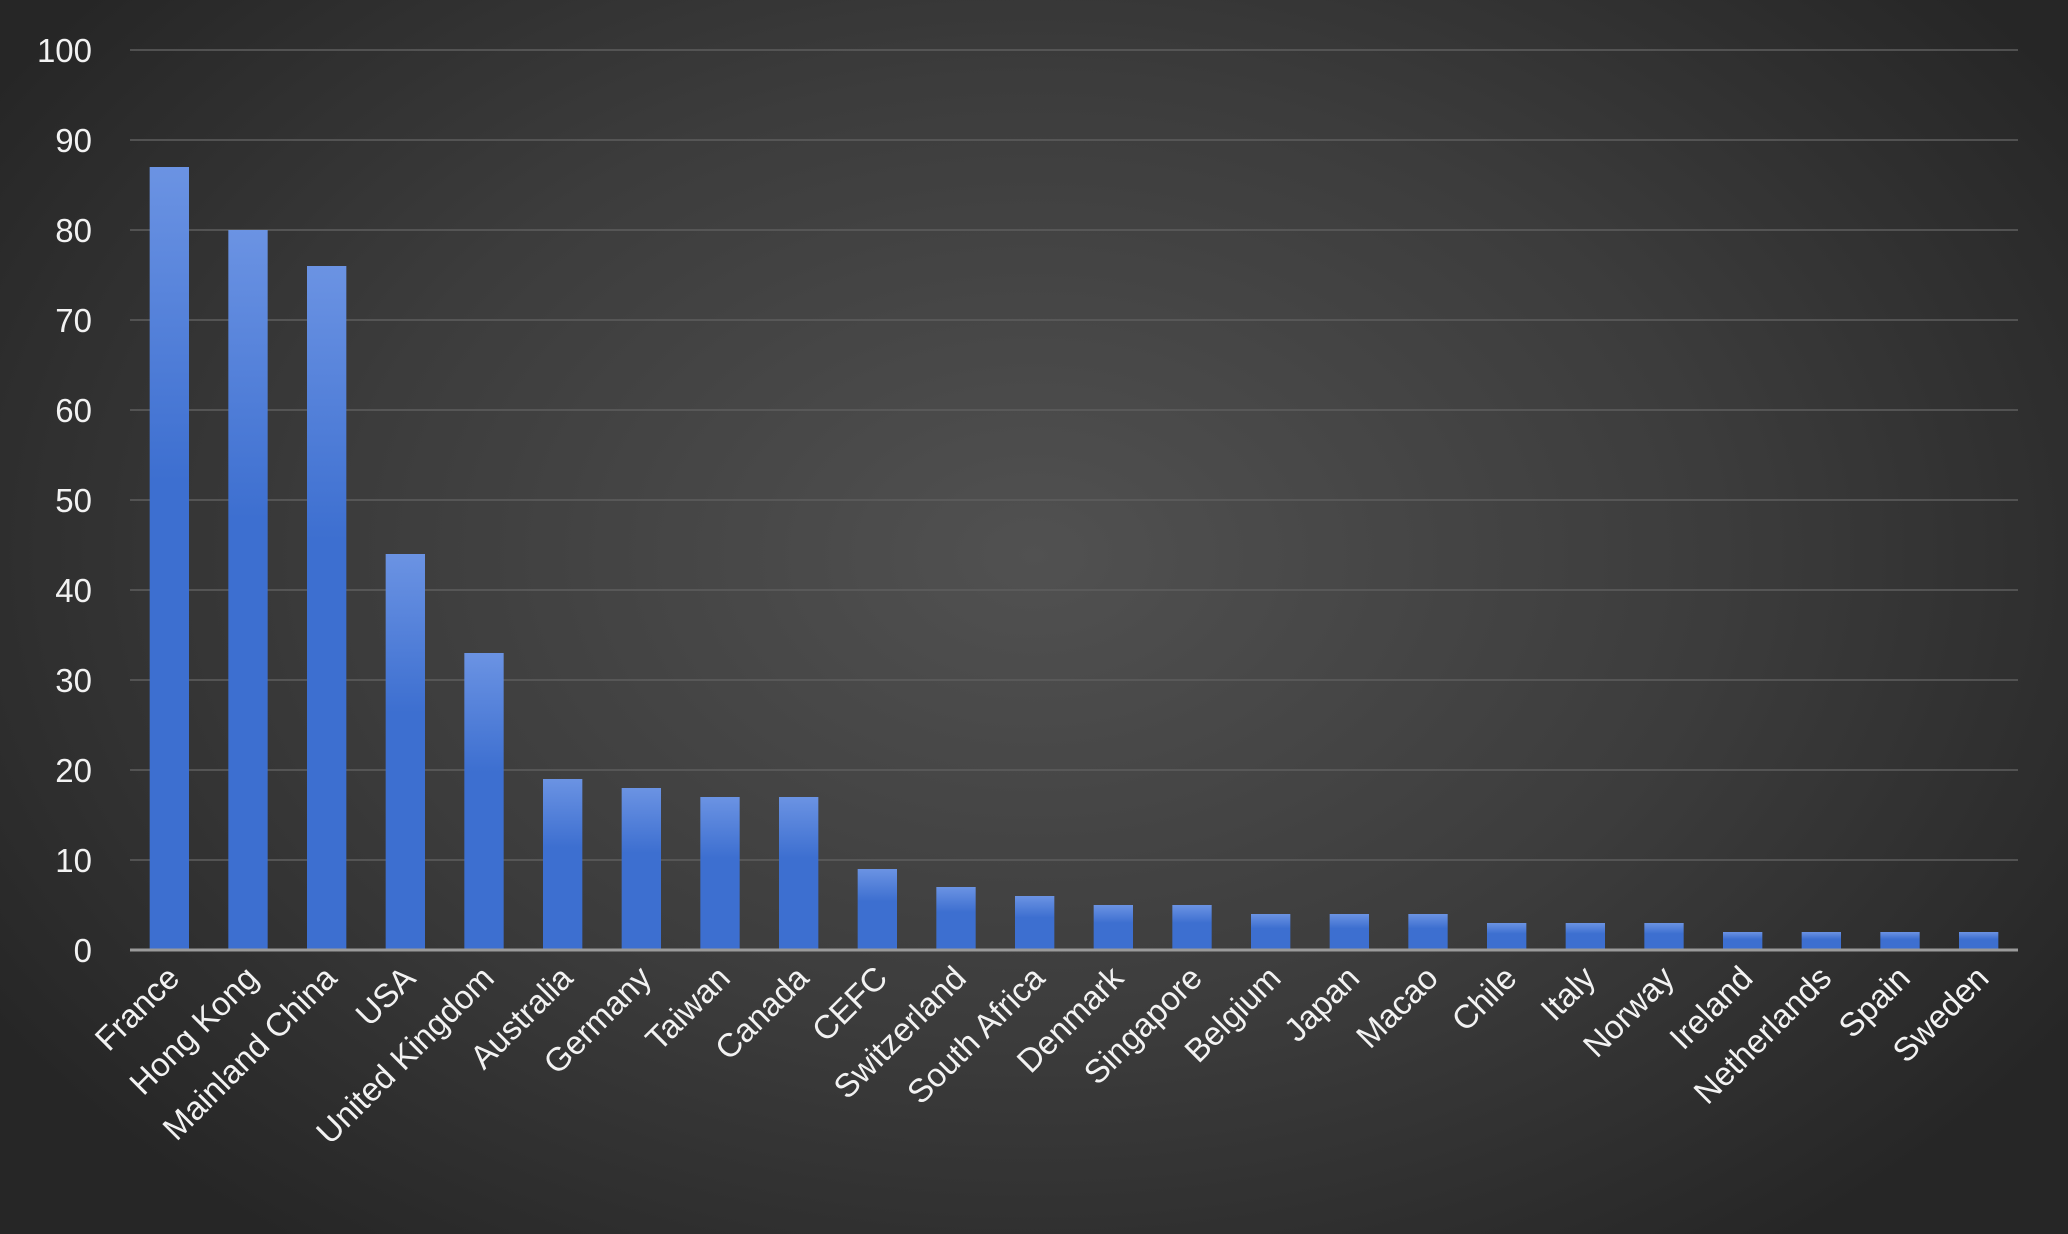 This screenshot has width=2068, height=1234. Describe the element at coordinates (73, 500) in the screenshot. I see `y-tick-label: 50` at that location.